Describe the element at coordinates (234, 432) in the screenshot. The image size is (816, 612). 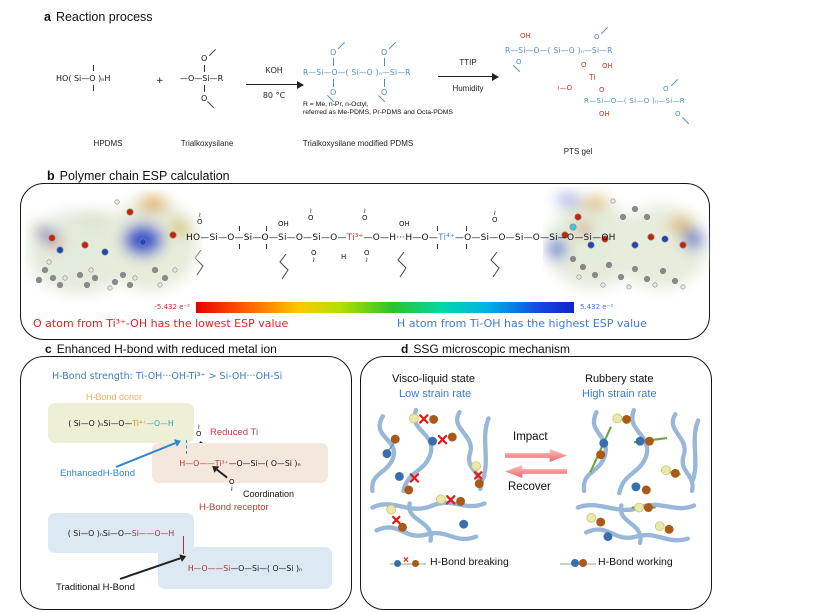
I see `reduced-ti-label: Reduced Ti` at that location.